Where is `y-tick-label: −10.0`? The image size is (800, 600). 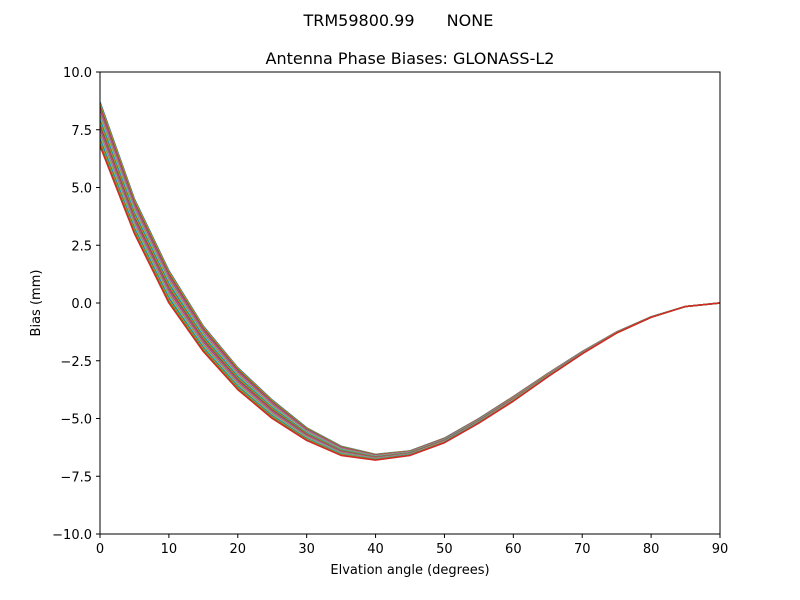 y-tick-label: −10.0 is located at coordinates (72, 535).